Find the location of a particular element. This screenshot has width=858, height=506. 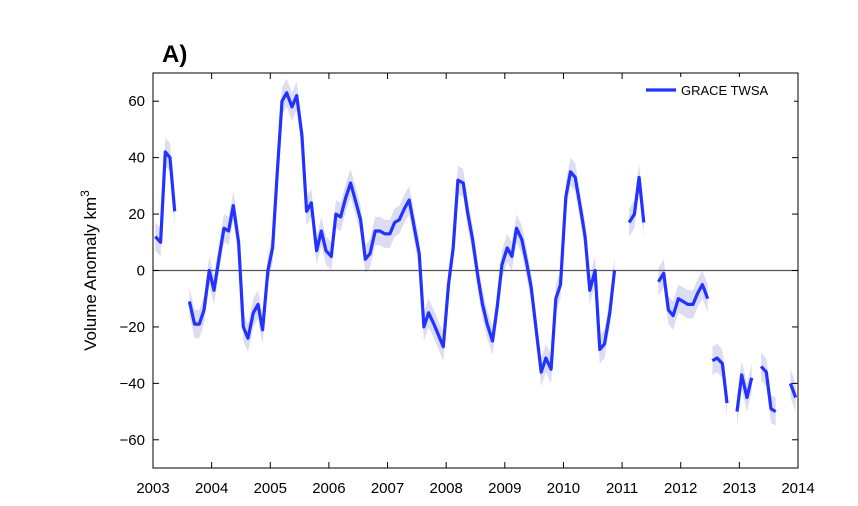

y-tick-label: 60 is located at coordinates (136, 101).